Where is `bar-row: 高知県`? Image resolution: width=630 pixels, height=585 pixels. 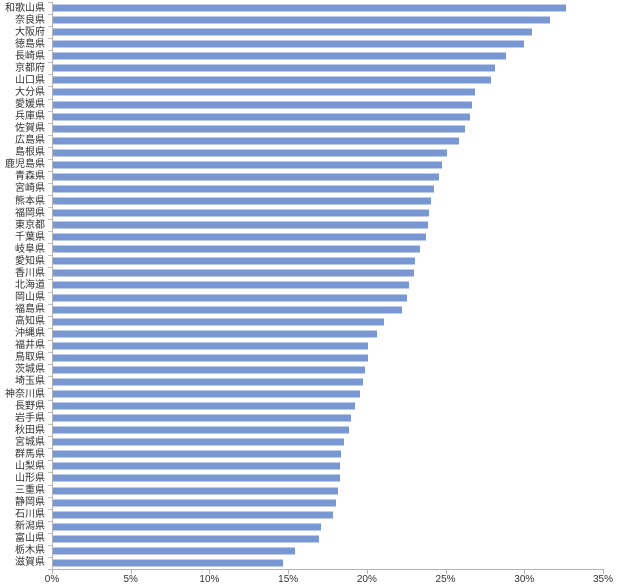
bar-row: 高知県 is located at coordinates (302, 322).